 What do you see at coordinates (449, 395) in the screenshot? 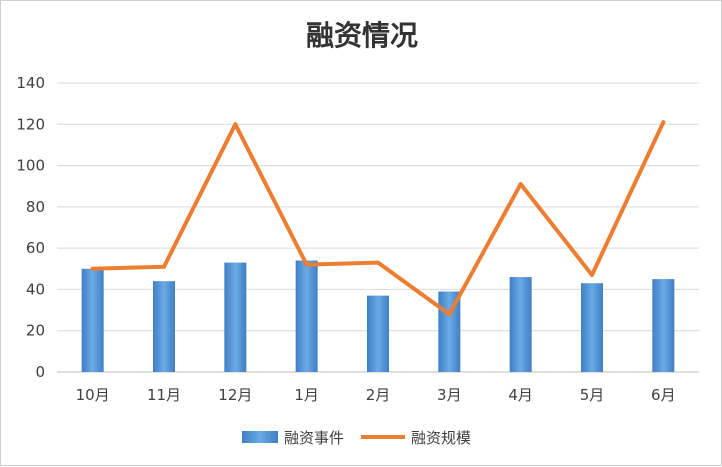
I see `x-tick-label: 3月` at bounding box center [449, 395].